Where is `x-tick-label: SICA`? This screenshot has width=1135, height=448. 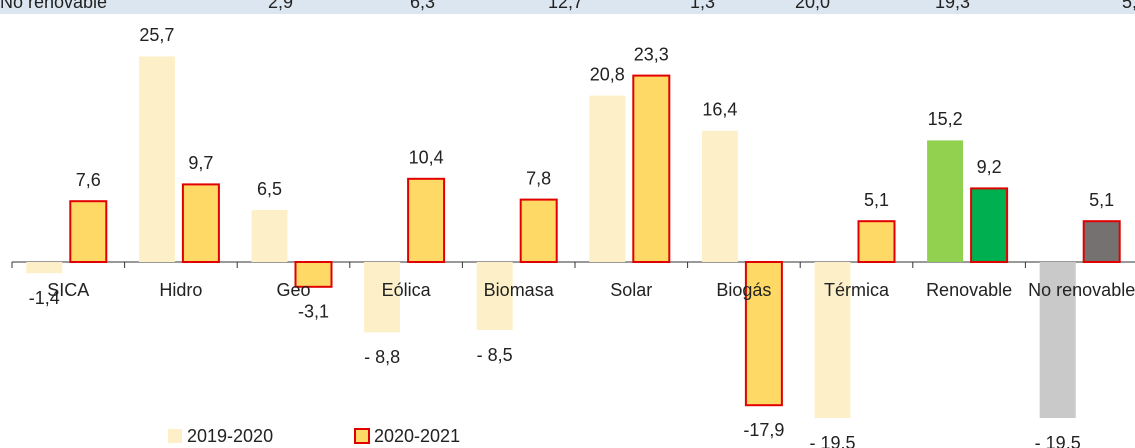
x-tick-label: SICA is located at coordinates (68, 290).